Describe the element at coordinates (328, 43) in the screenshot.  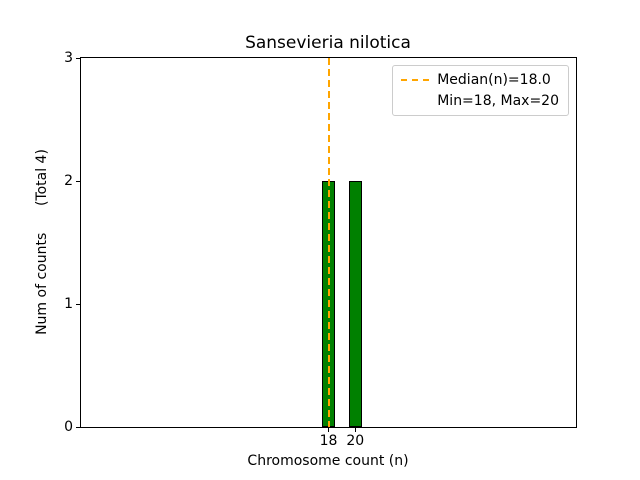
I see `chart-title: Sansevieria nilotica` at that location.